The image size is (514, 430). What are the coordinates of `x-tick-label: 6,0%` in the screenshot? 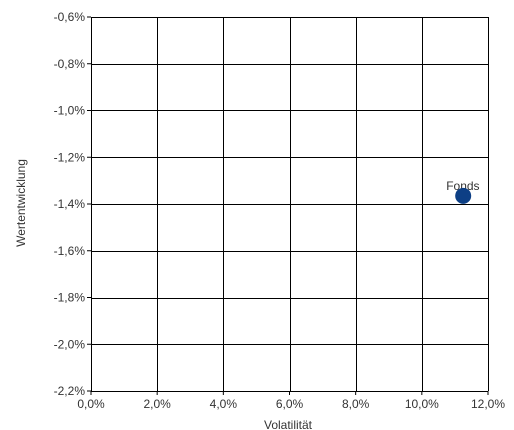 It's located at (290, 404).